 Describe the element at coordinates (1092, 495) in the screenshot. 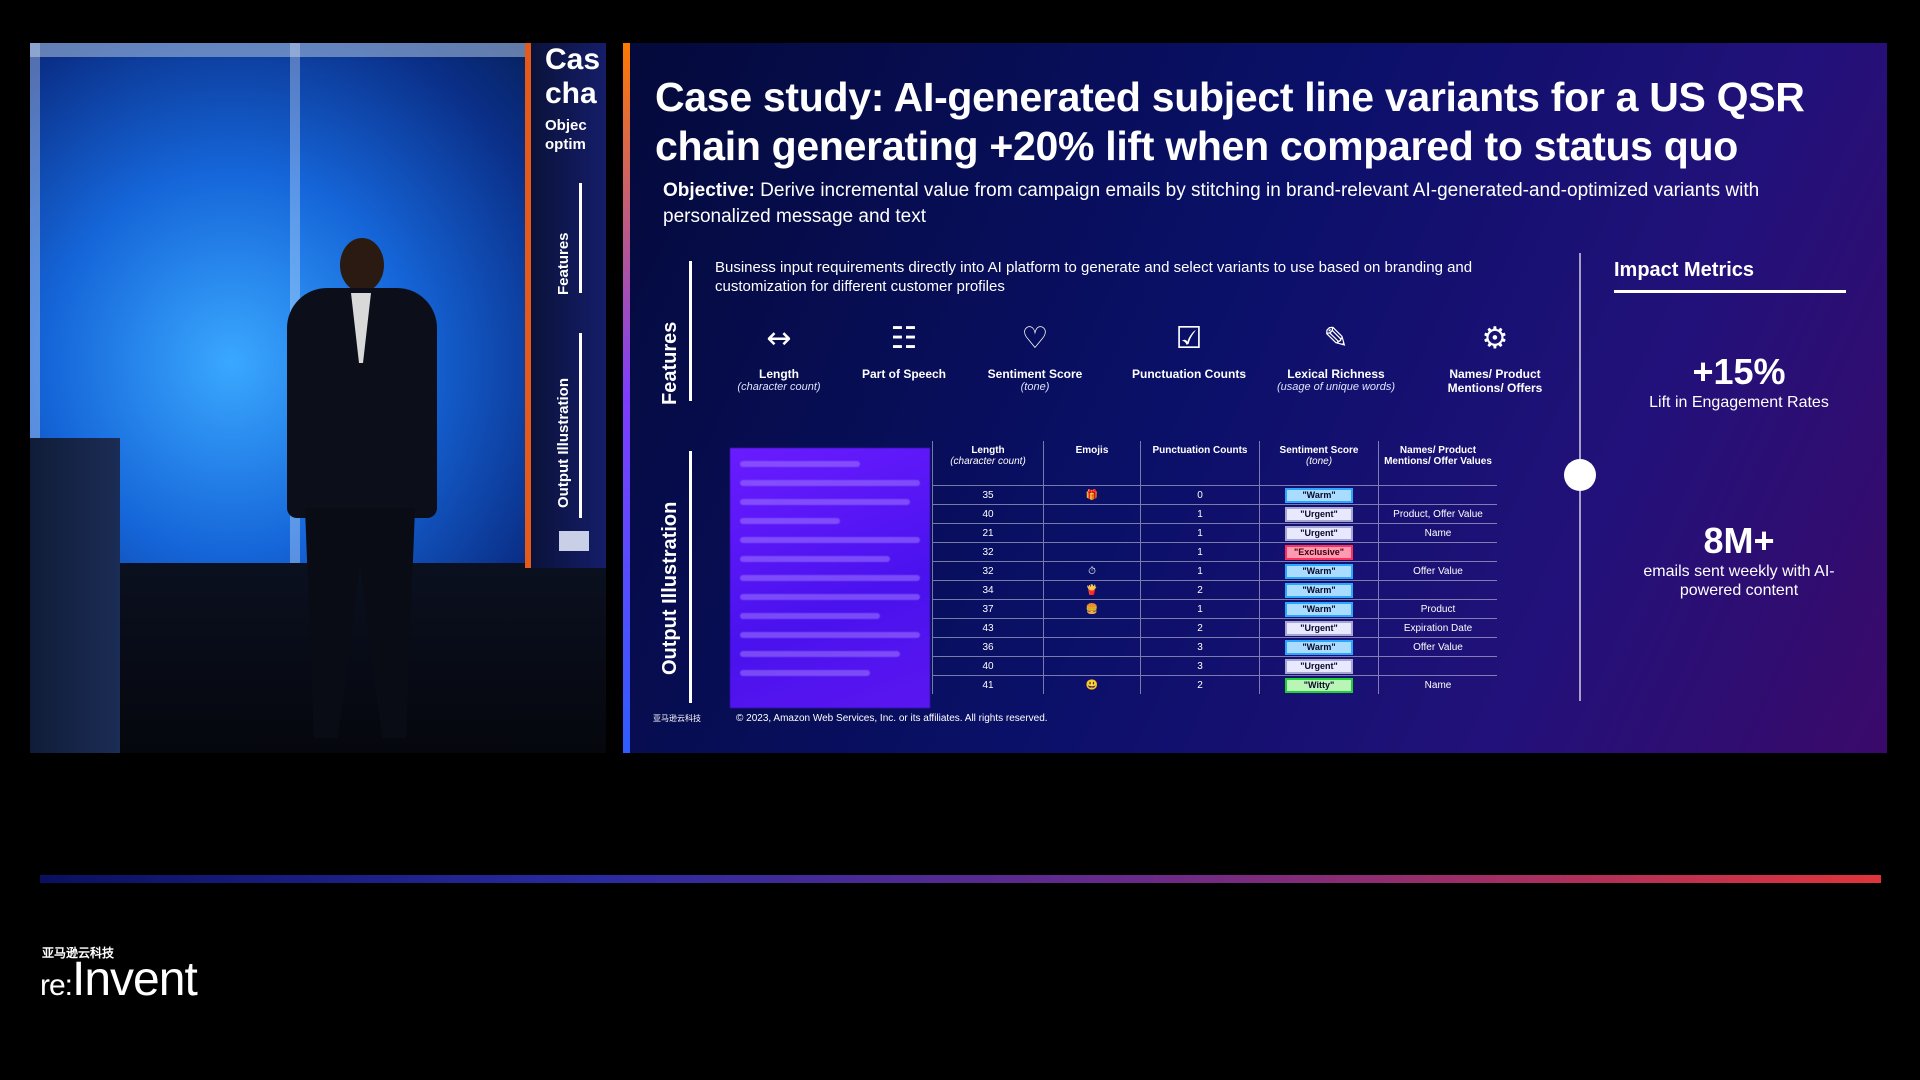

I see `cell-emoji: 🎁` at that location.